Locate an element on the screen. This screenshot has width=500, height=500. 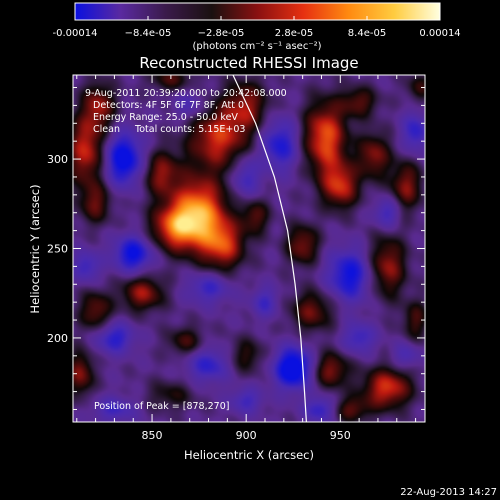
colorbar-tick-label: 2.8e-05 is located at coordinates (294, 33).